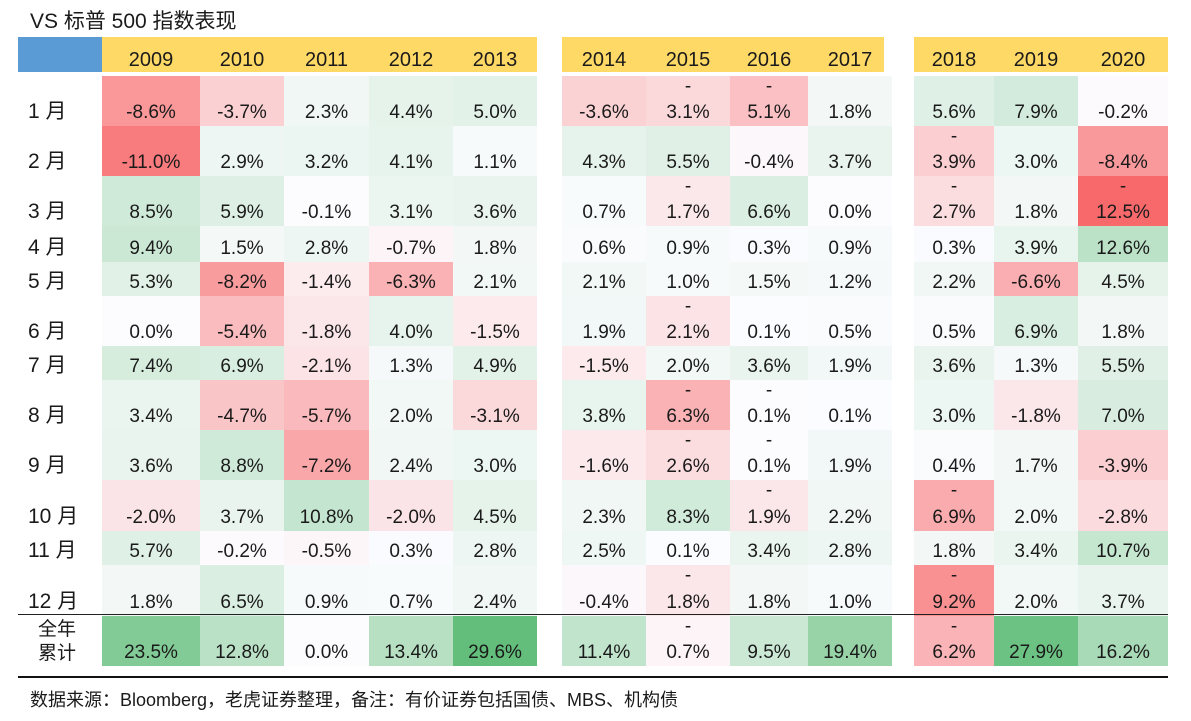 The width and height of the screenshot is (1191, 721). What do you see at coordinates (495, 101) in the screenshot?
I see `value-cell: 5.0%` at bounding box center [495, 101].